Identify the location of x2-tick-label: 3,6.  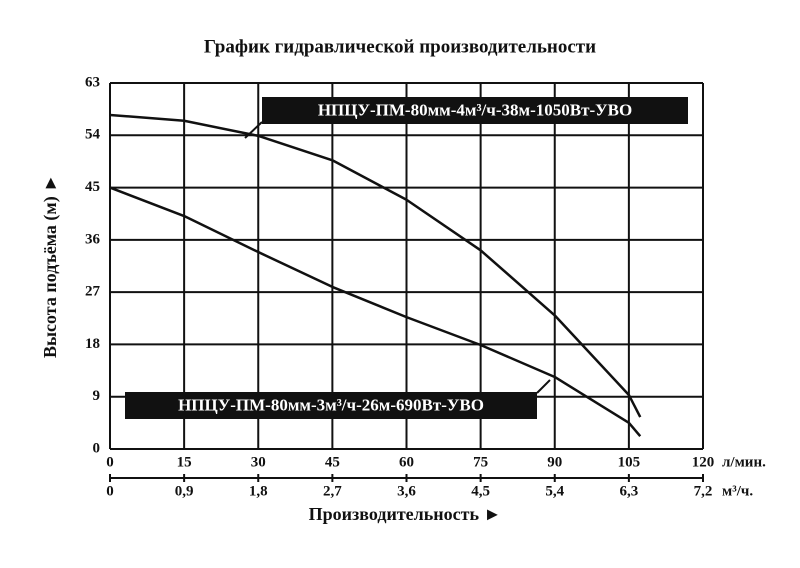
(406, 491).